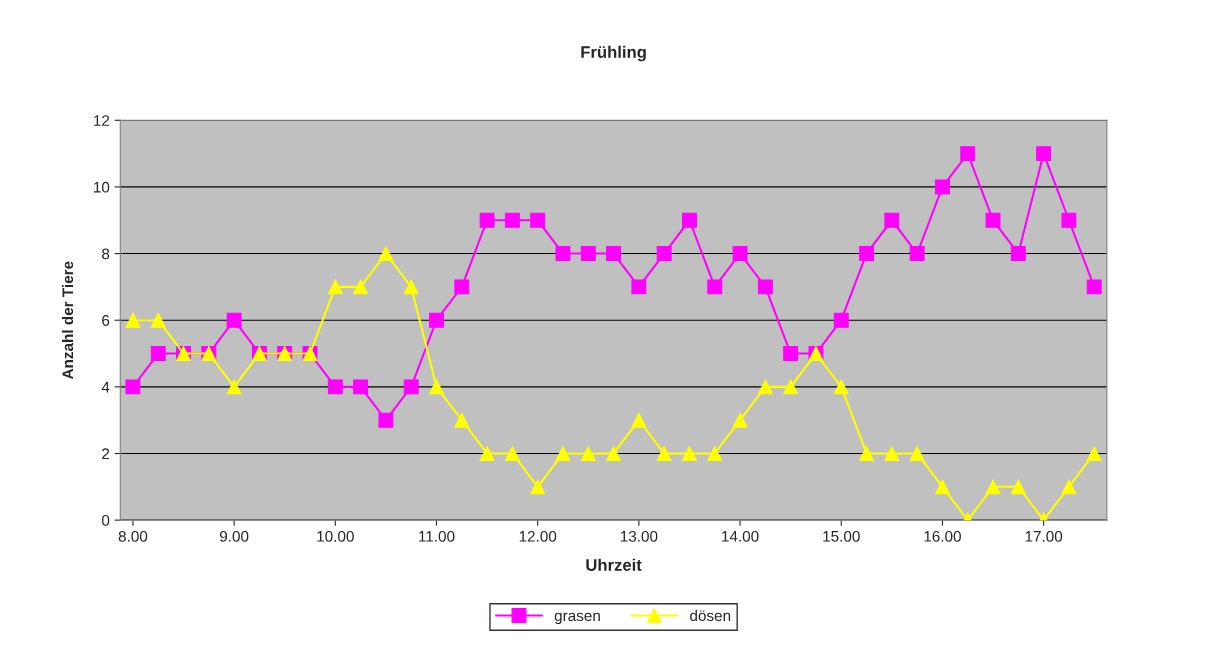  Describe the element at coordinates (133, 536) in the screenshot. I see `x-tick-label: 8.00` at that location.